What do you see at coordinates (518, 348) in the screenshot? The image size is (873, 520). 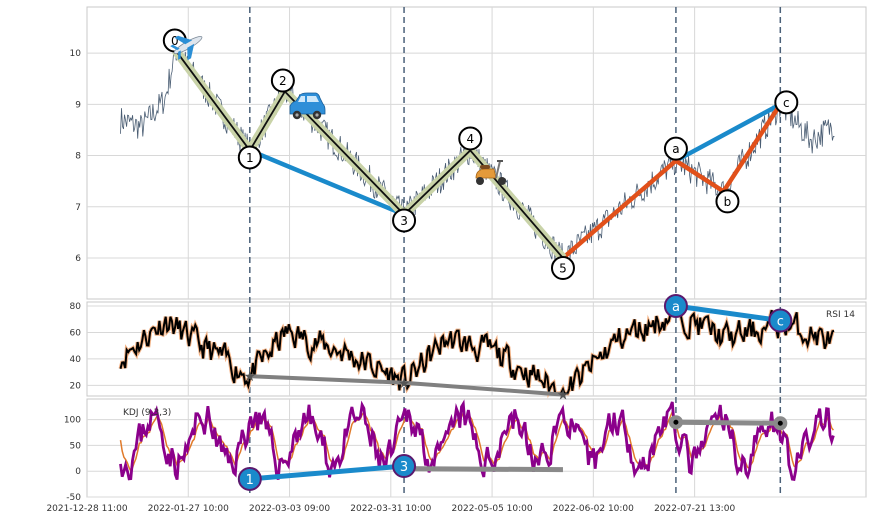 I see `rsi-markers: ★ ★ ★ a c` at bounding box center [518, 348].